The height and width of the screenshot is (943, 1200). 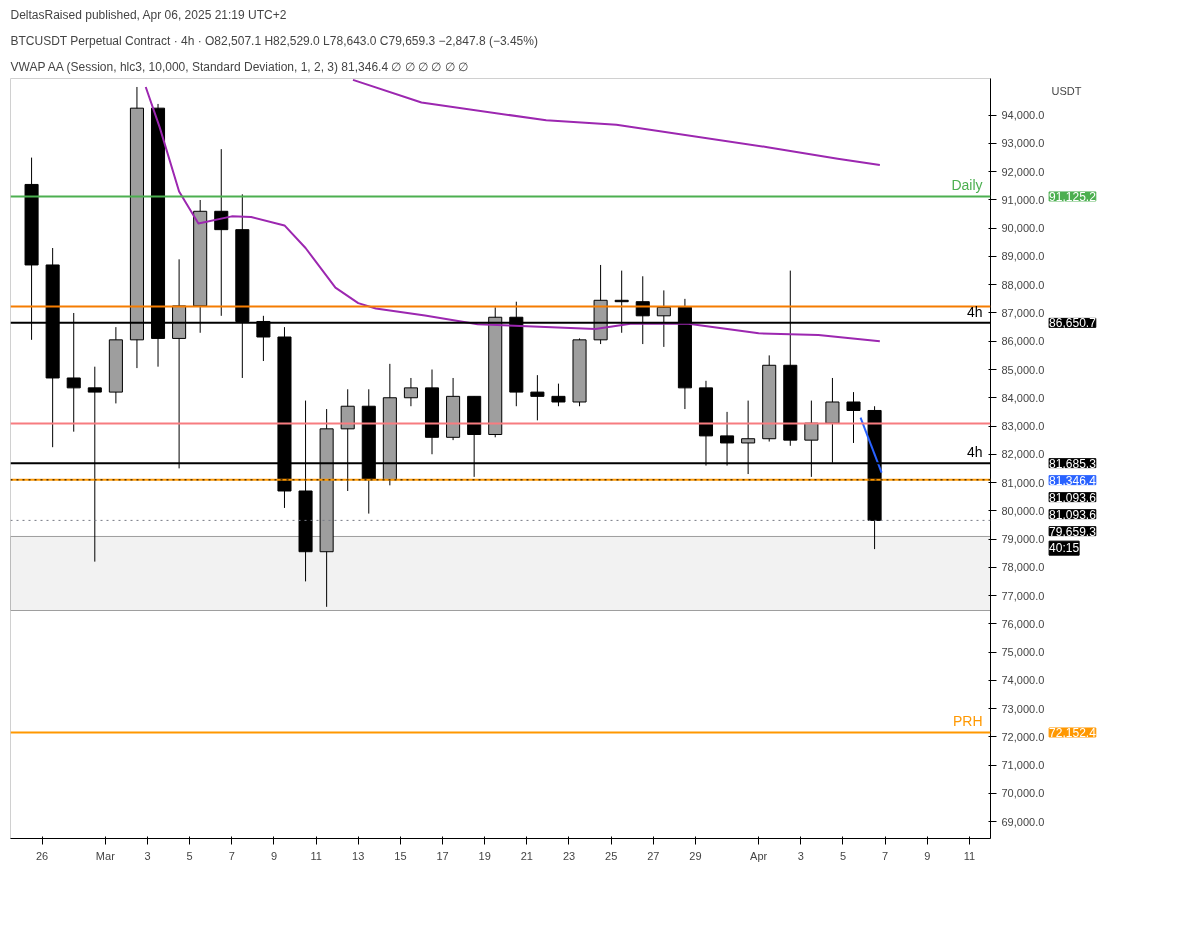 I want to click on x-tick-label: 23, so click(x=569, y=855).